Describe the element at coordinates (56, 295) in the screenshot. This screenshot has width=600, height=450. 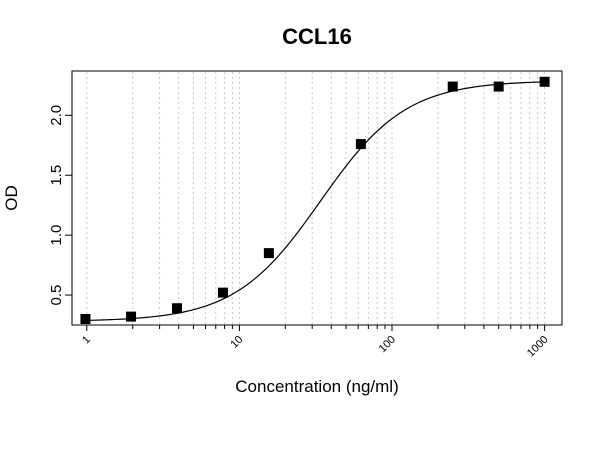
I see `y-tick-label: 0.5` at that location.